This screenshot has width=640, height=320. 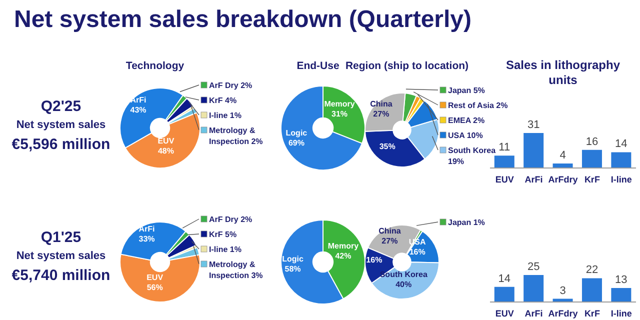 I want to click on legend-label: Metrology & Inspection 2%, so click(x=236, y=136).